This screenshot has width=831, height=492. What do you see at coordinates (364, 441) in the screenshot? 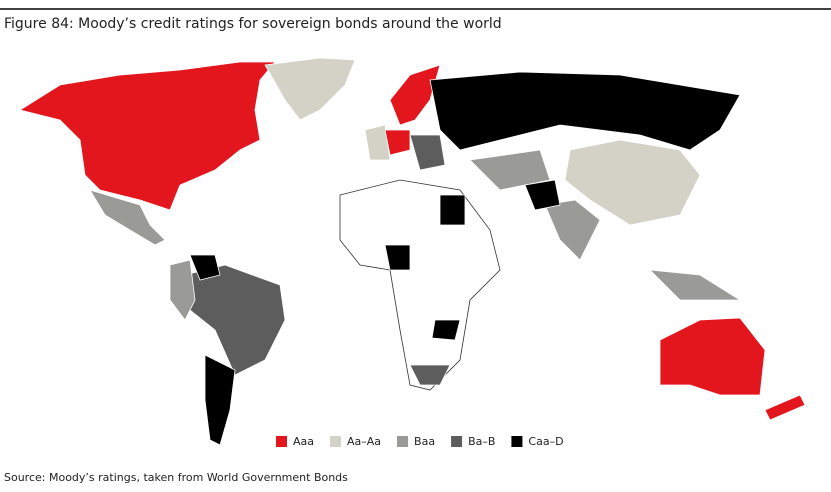
I see `legend-label: Aa–Aa` at bounding box center [364, 441].